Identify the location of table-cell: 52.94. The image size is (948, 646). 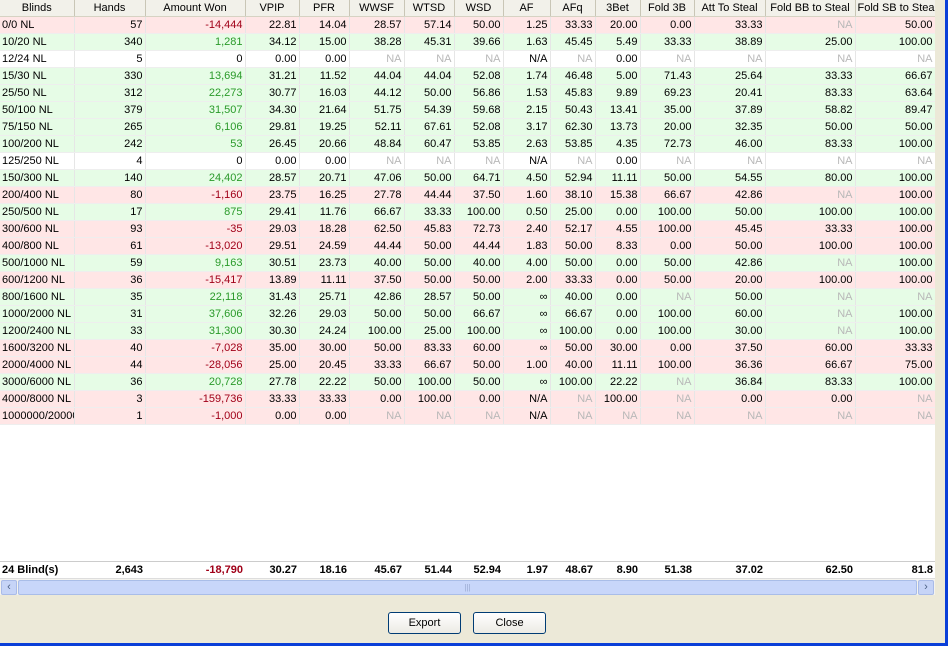
(573, 178).